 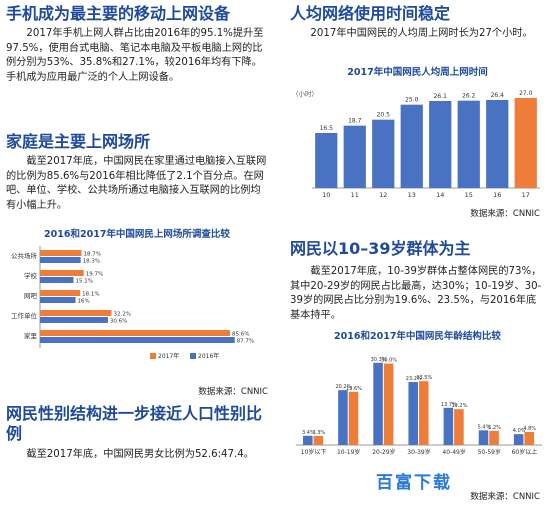 What do you see at coordinates (469, 195) in the screenshot?
I see `tick-label: 15` at bounding box center [469, 195].